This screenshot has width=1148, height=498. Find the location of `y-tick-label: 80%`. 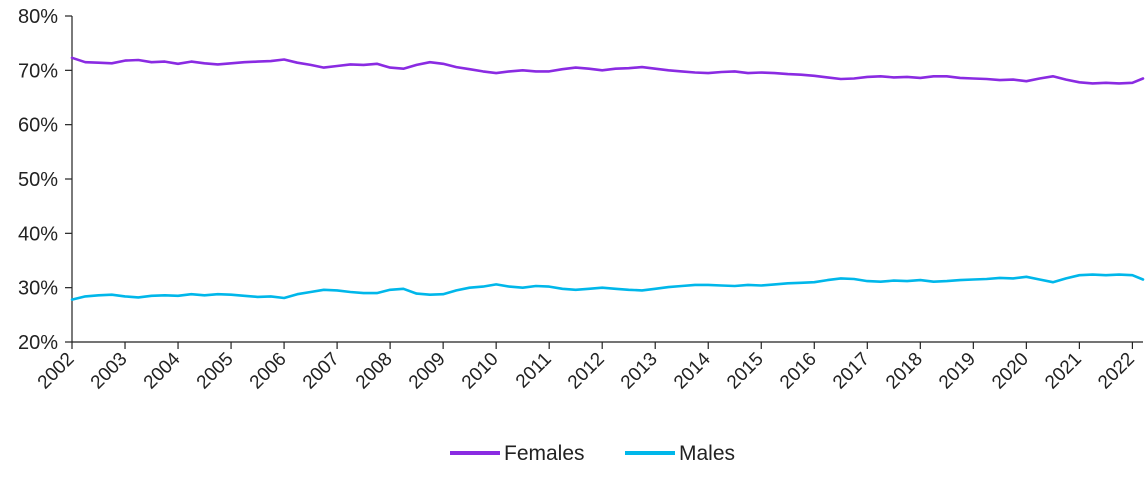

y-tick-label: 80% is located at coordinates (38, 17).